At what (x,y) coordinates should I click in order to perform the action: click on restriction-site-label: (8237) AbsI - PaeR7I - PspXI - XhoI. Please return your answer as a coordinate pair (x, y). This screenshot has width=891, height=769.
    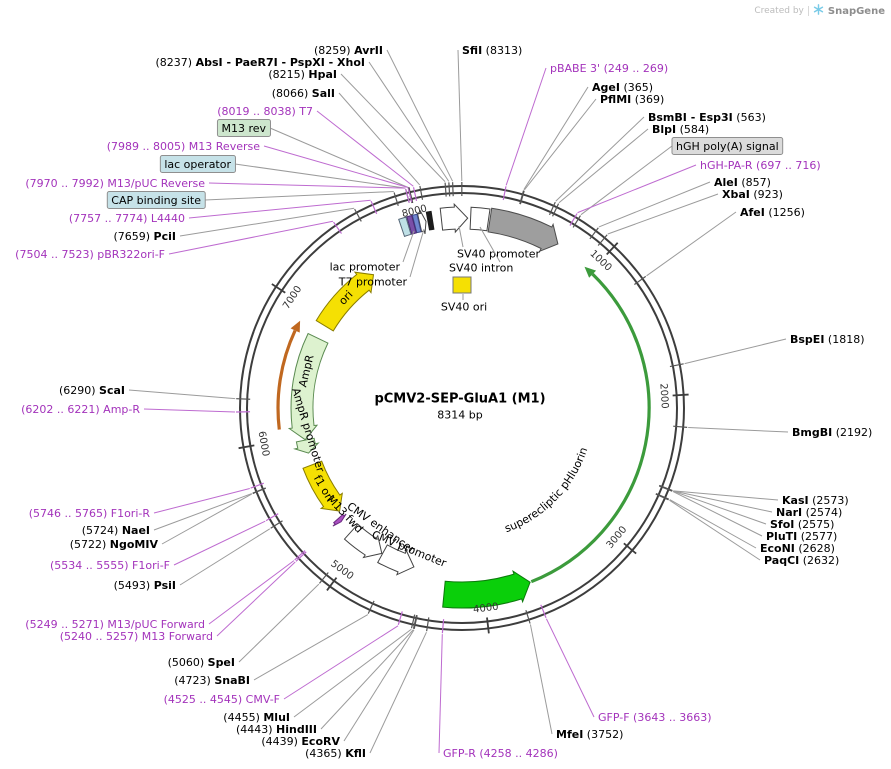
    Looking at the image, I should click on (260, 62).